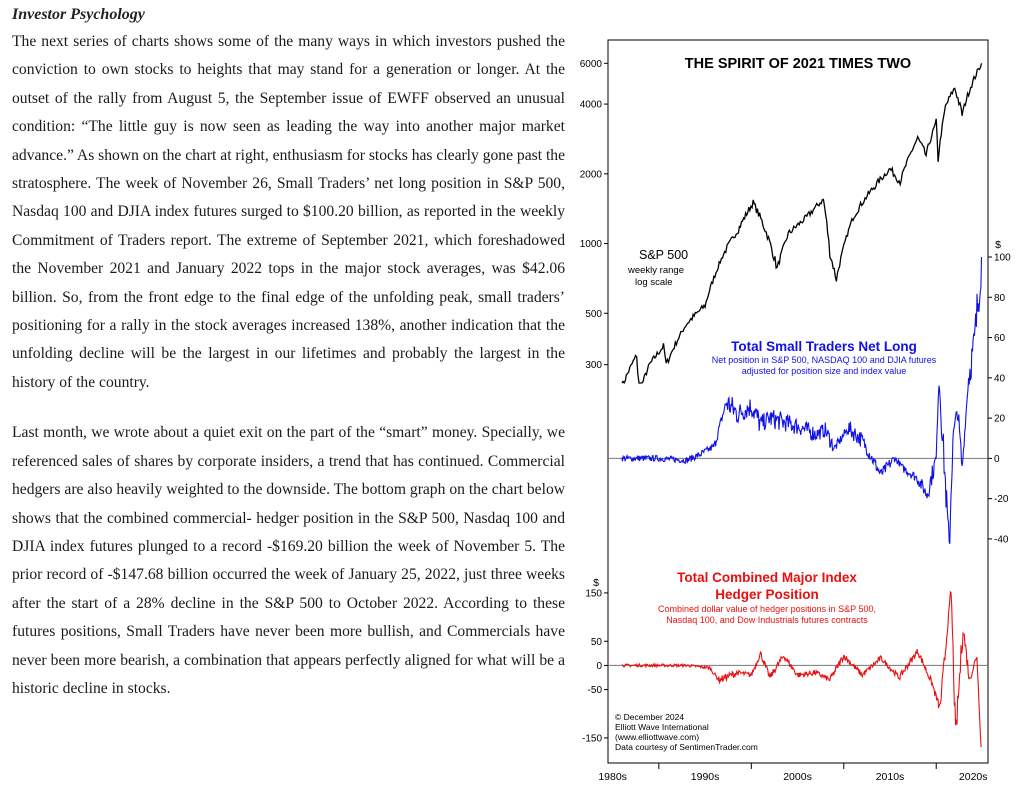 This screenshot has width=1024, height=801. I want to click on chart-title: THE SPIRIT OF 2021 TIMES TWO, so click(798, 64).